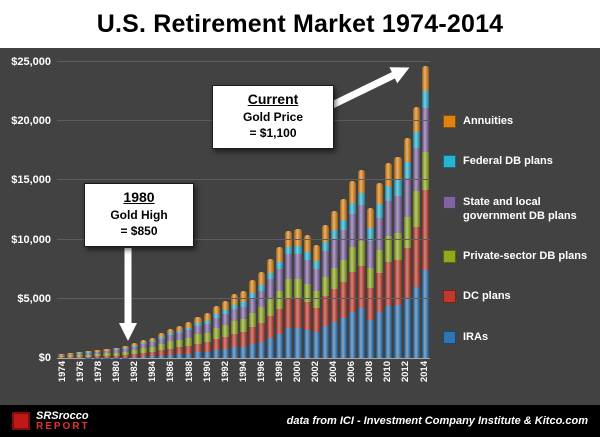  What do you see at coordinates (371, 210) in the screenshot?
I see `bar-2008` at bounding box center [371, 210].